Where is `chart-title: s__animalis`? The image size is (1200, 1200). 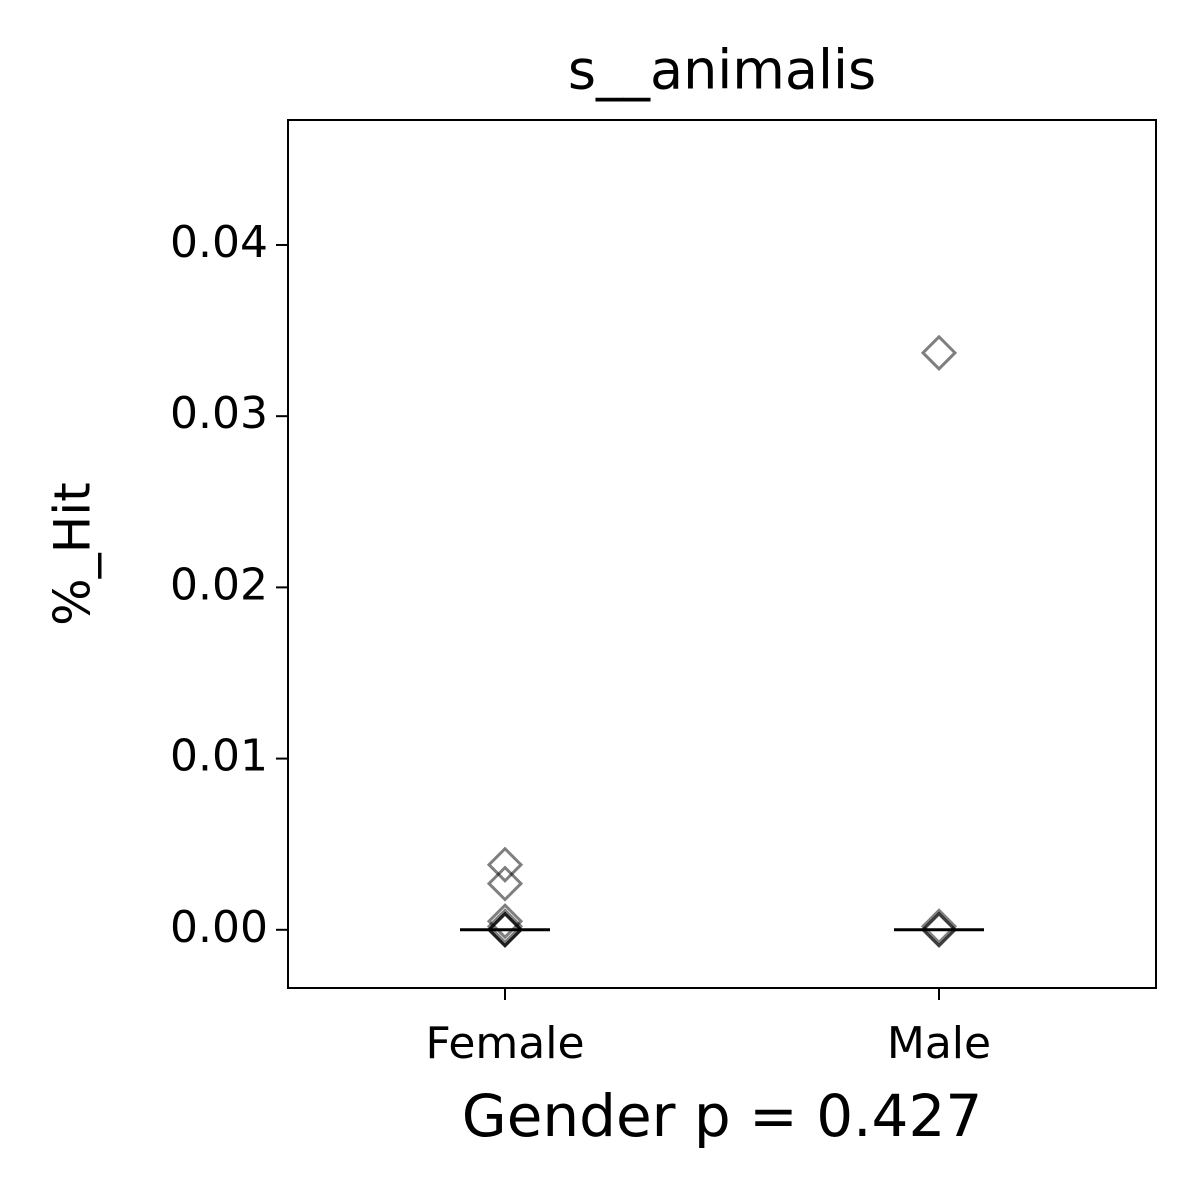
chart-title: s__animalis is located at coordinates (722, 70).